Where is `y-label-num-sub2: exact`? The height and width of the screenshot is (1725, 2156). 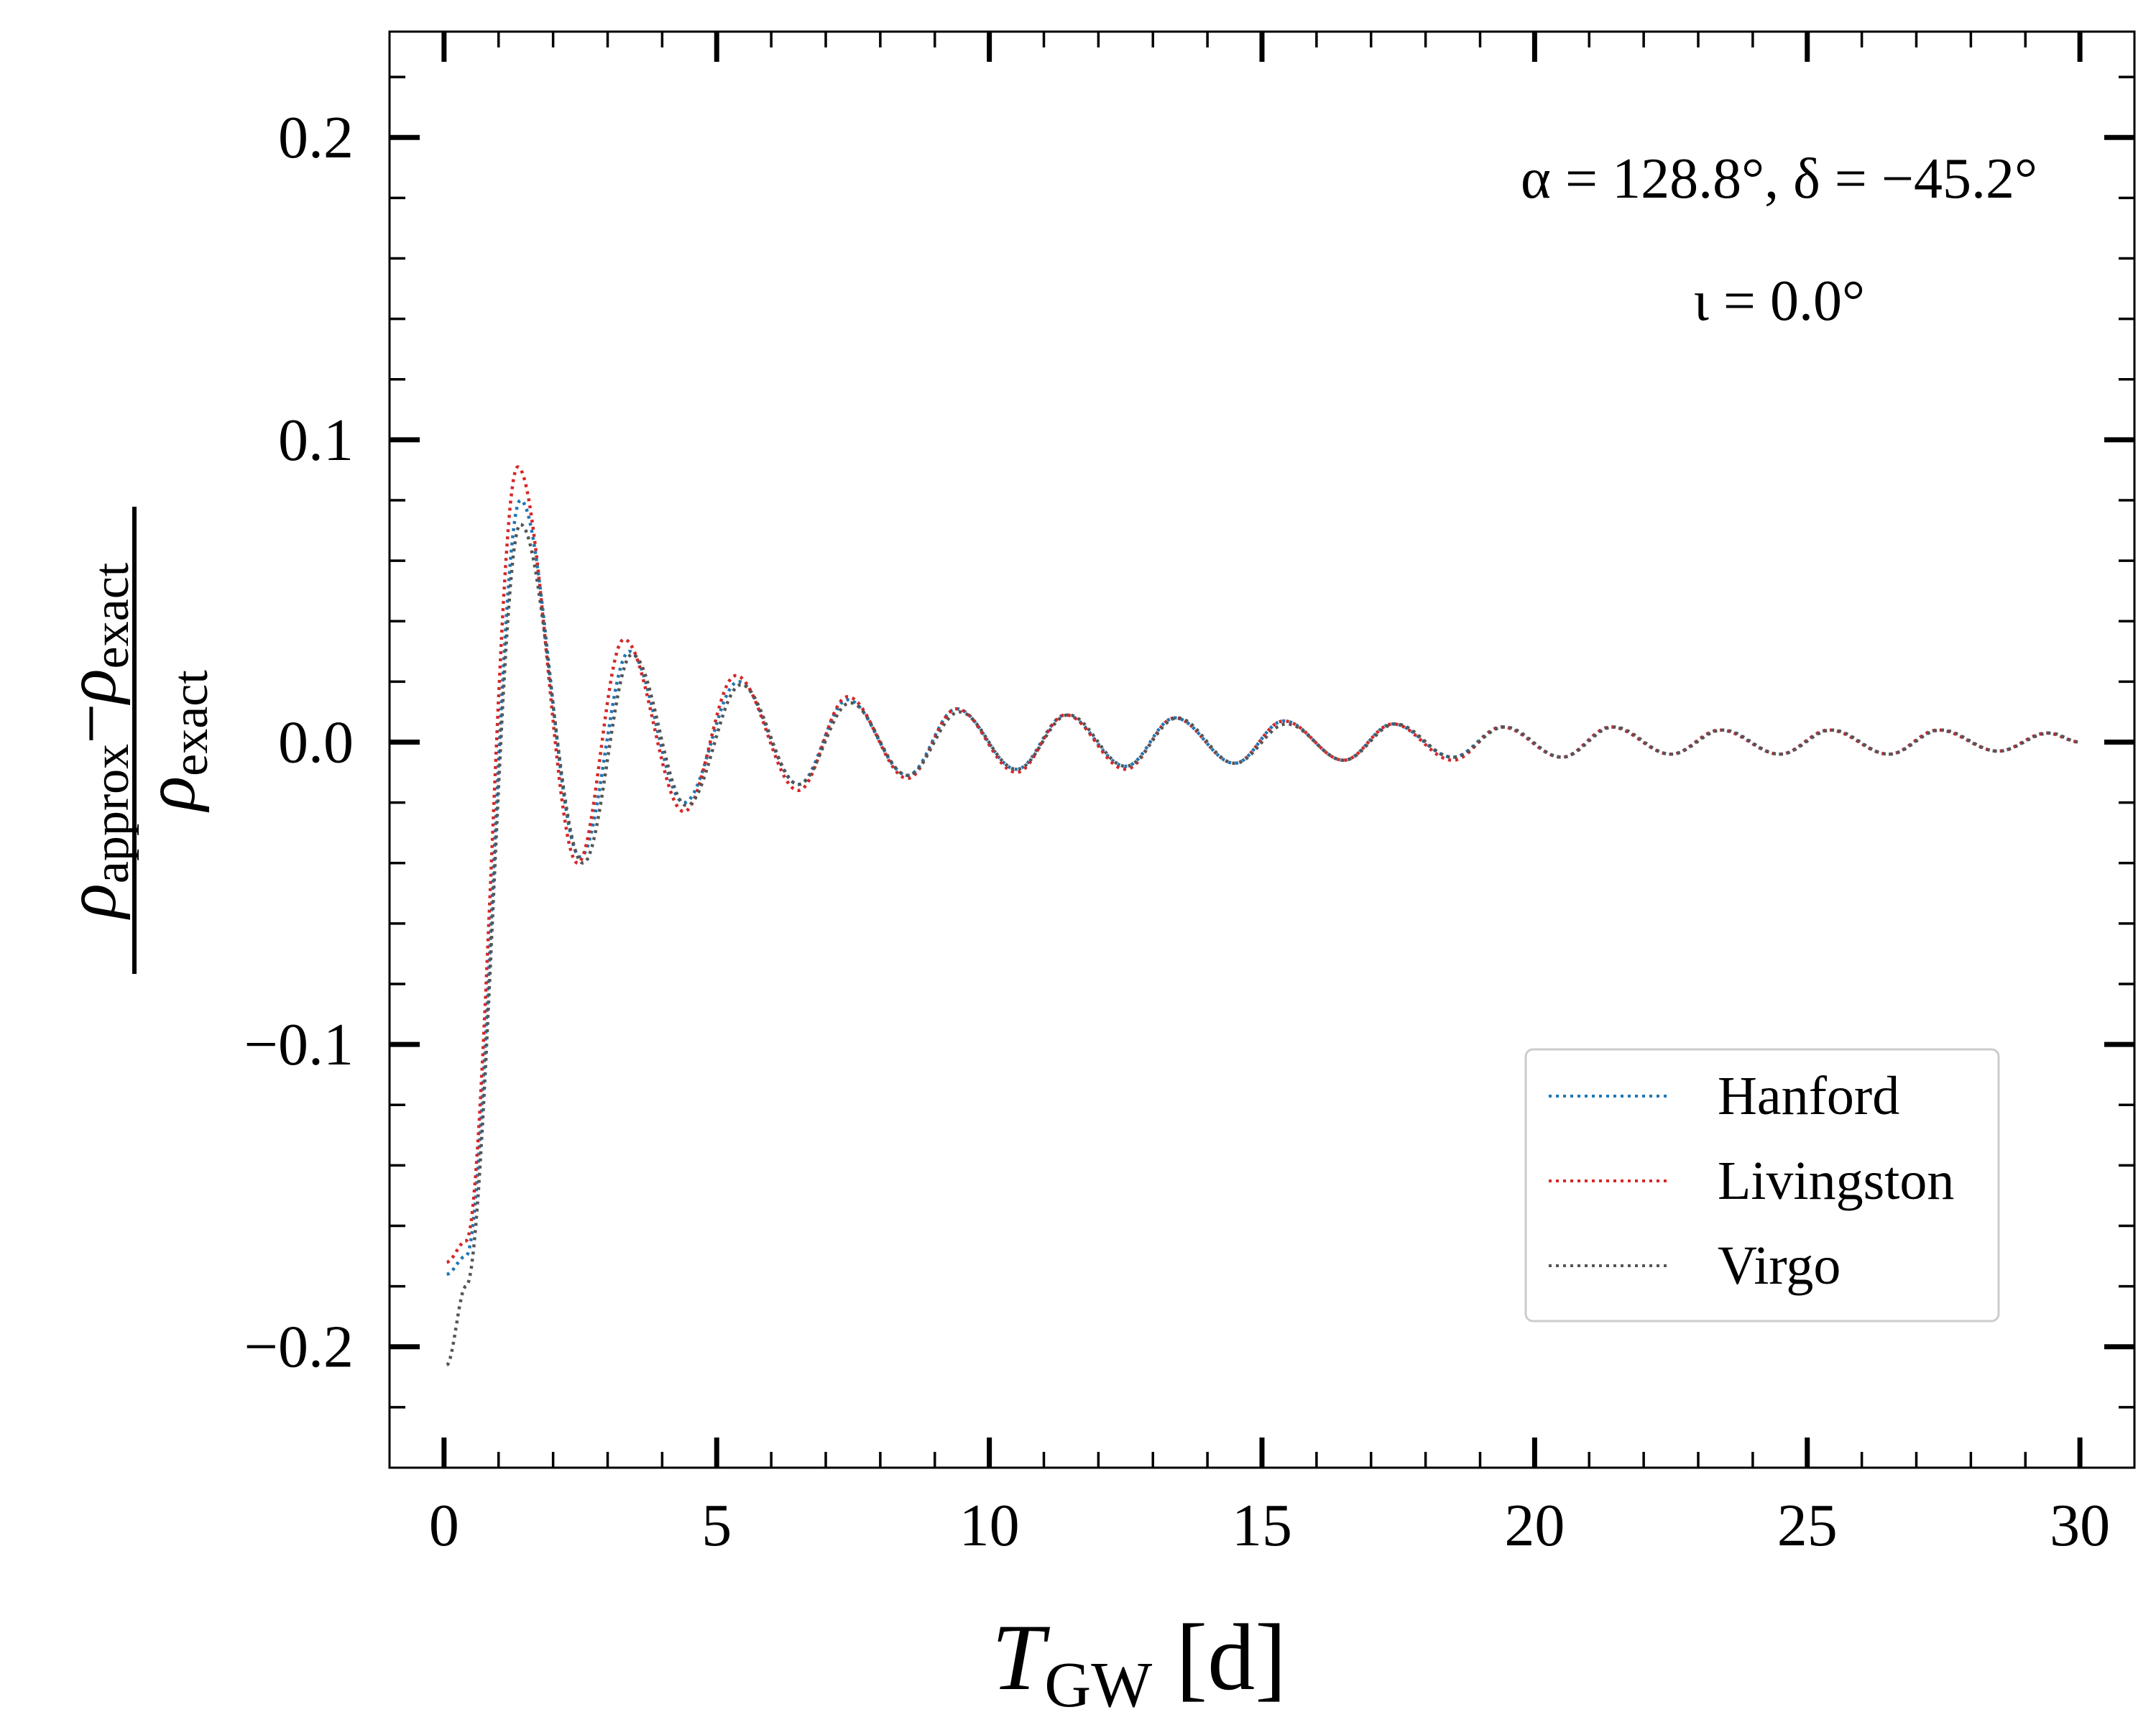
y-label-num-sub2: exact is located at coordinates (111, 615).